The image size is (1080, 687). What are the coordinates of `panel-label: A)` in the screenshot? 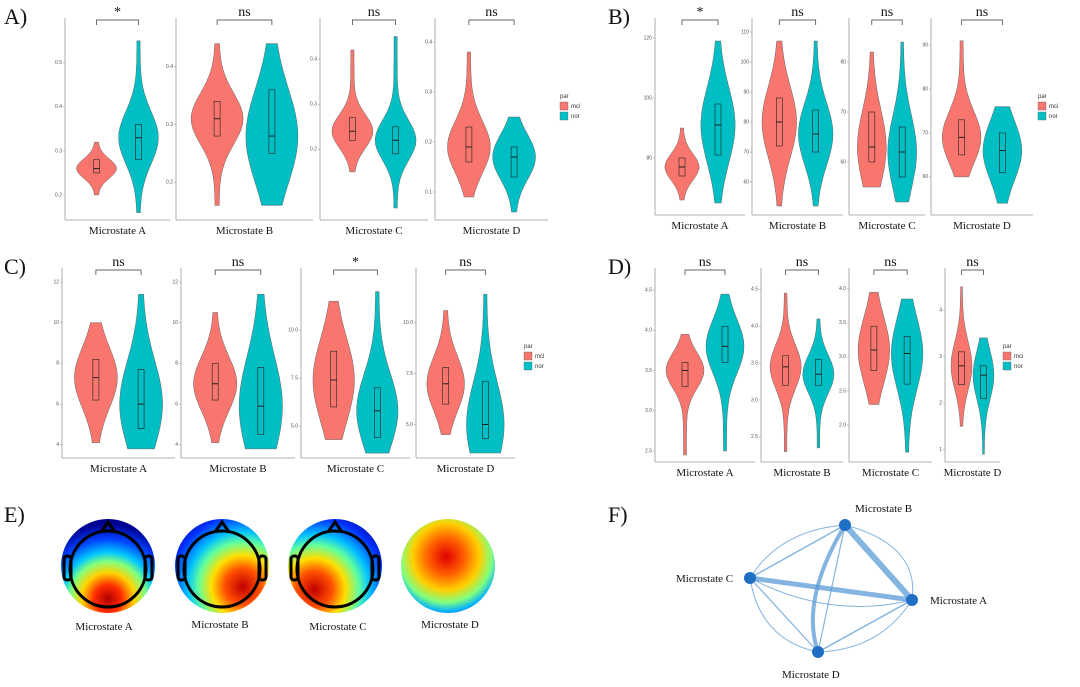 It's located at (15, 16).